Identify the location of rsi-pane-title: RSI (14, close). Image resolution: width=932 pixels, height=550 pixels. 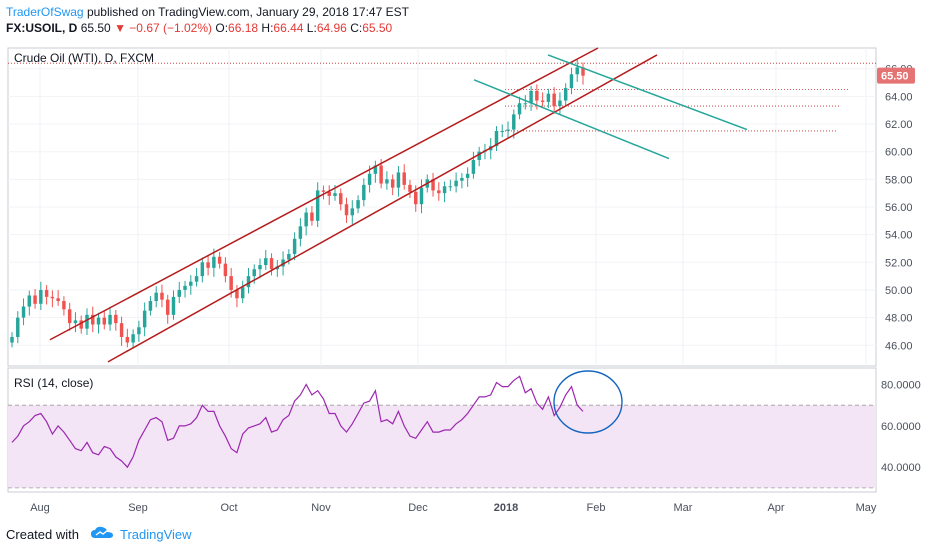
(53, 383).